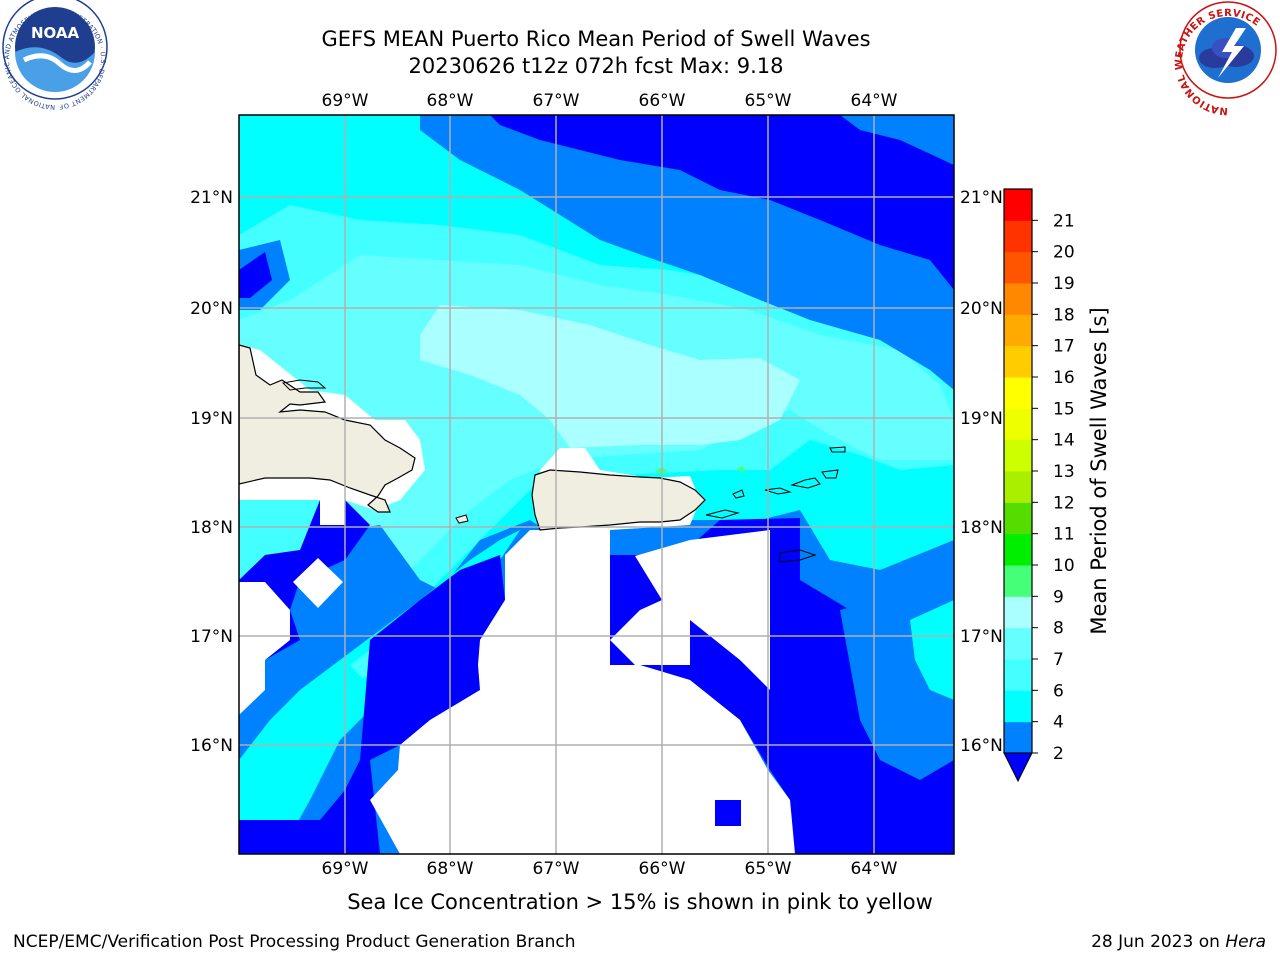  I want to click on colorbar-tick-label: 6, so click(1058, 691).